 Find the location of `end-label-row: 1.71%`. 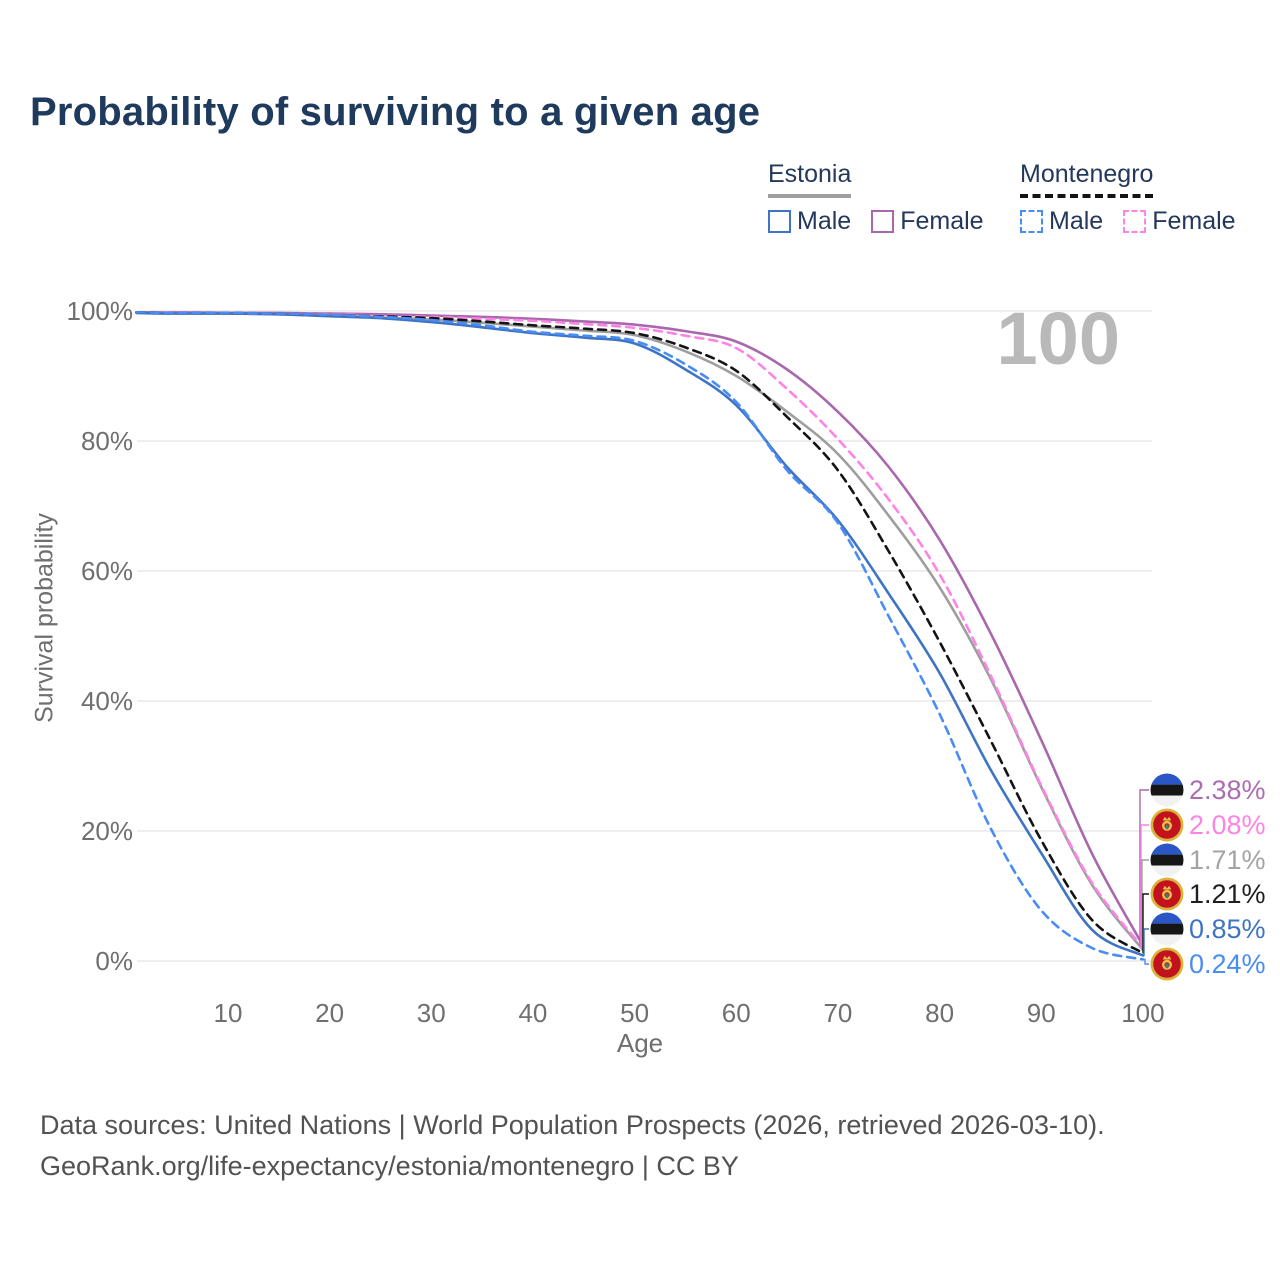

end-label-row: 1.71% is located at coordinates (1208, 860).